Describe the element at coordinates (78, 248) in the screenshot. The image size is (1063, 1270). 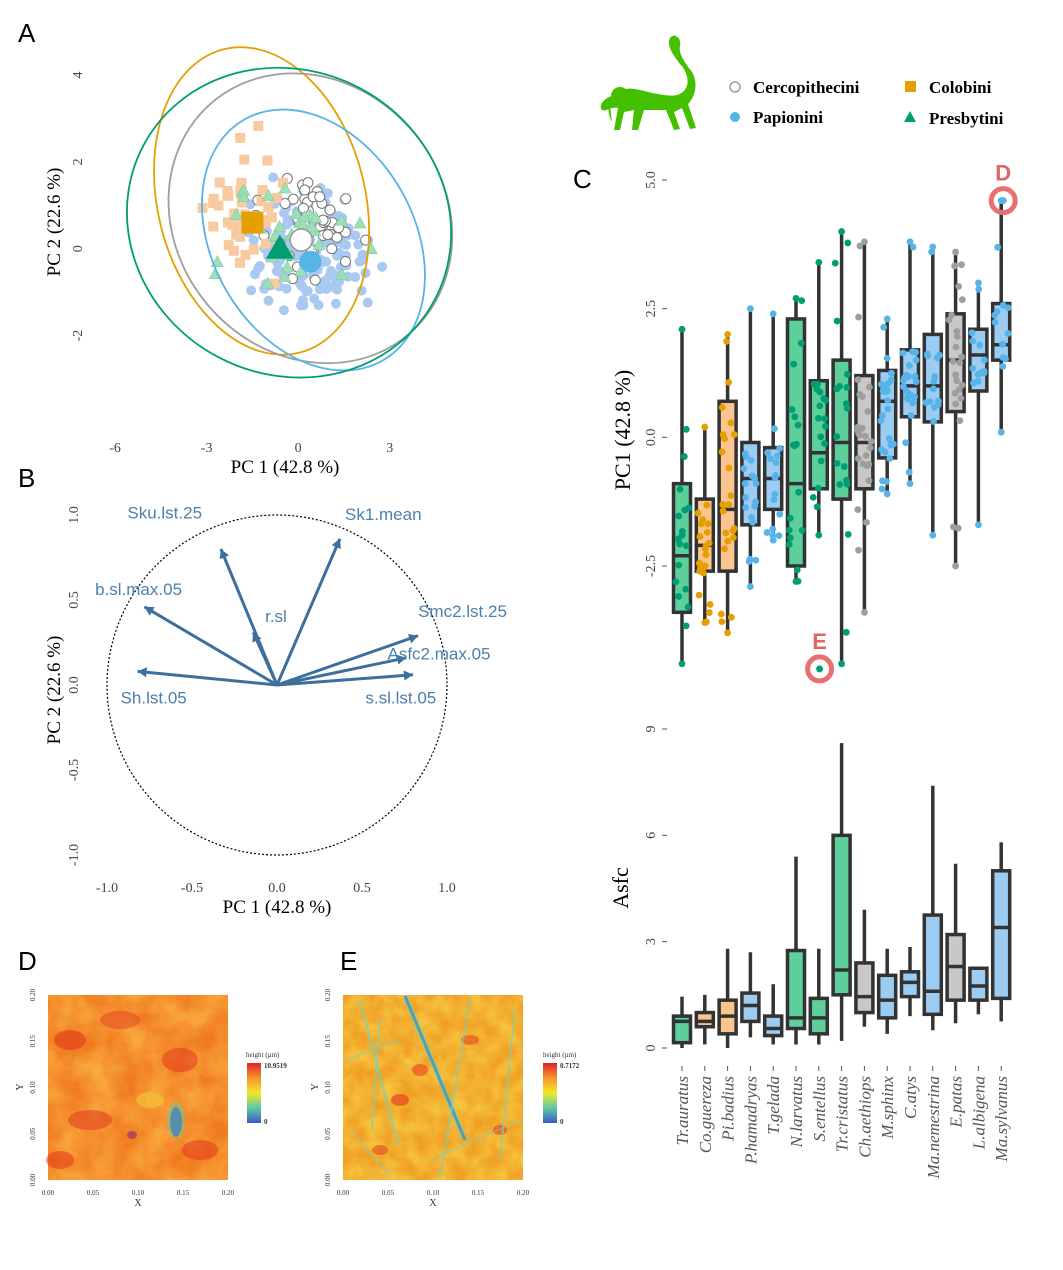
I see `y-tick-label: 0` at that location.